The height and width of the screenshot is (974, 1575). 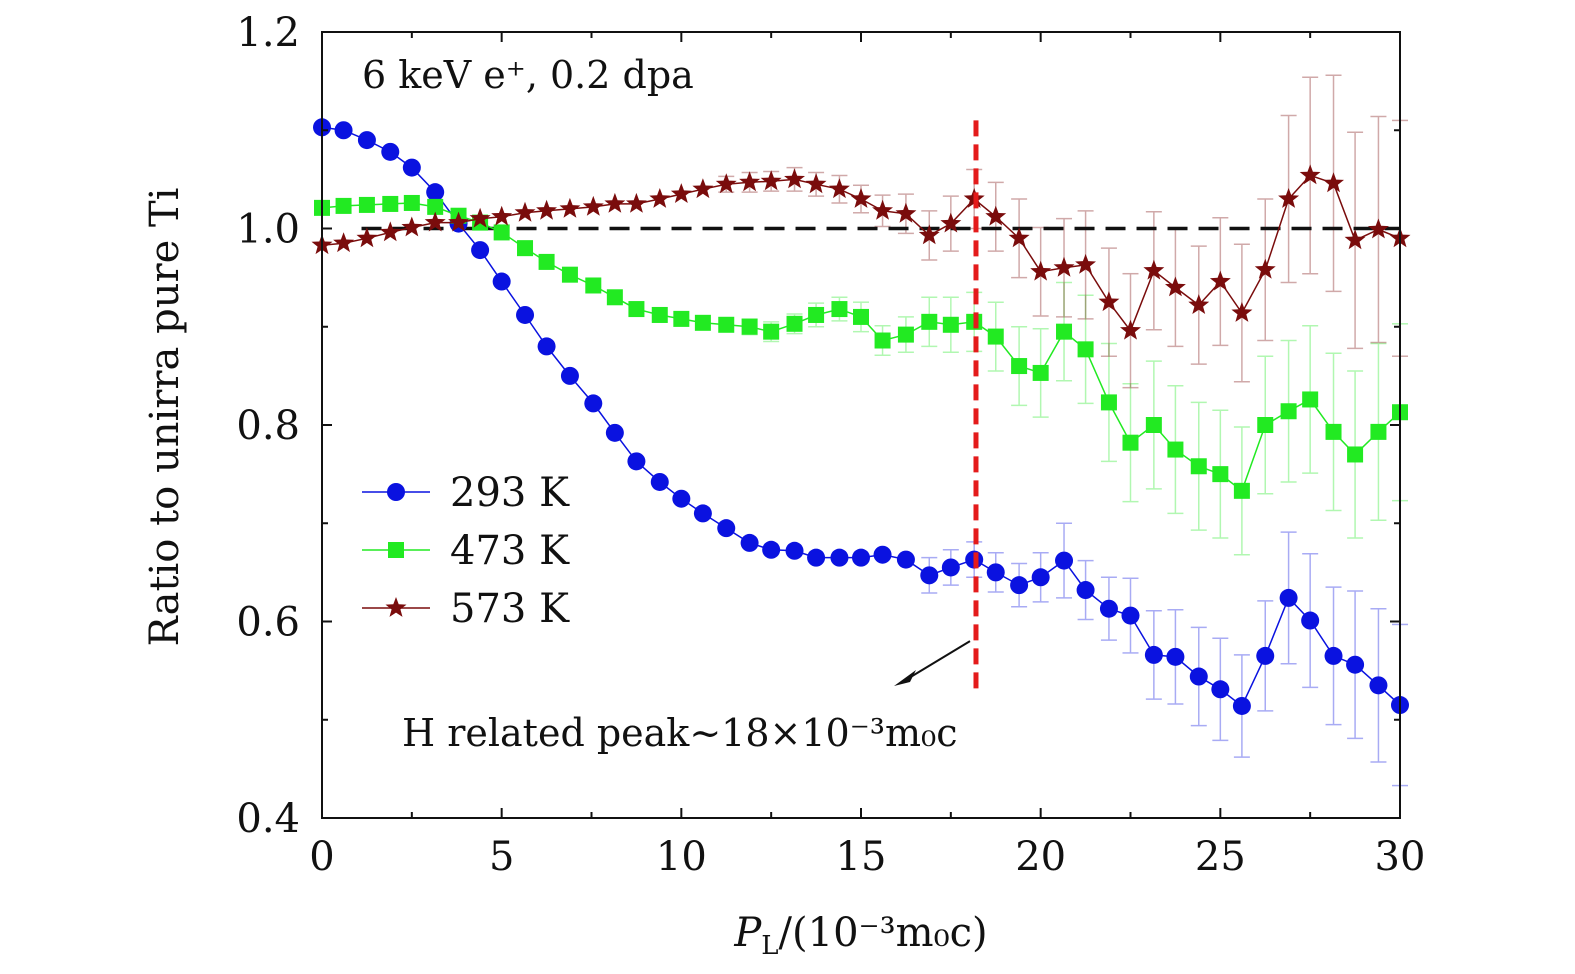 I want to click on legend-label: 293 K, so click(x=510, y=493).